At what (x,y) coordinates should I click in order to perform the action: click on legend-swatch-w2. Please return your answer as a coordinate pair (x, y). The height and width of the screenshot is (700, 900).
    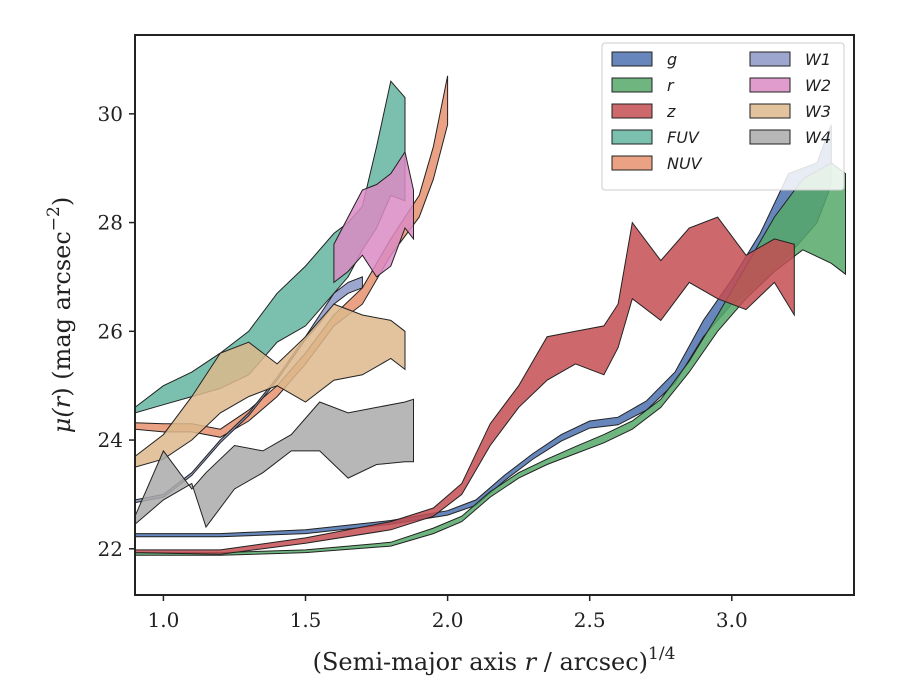
    Looking at the image, I should click on (770, 85).